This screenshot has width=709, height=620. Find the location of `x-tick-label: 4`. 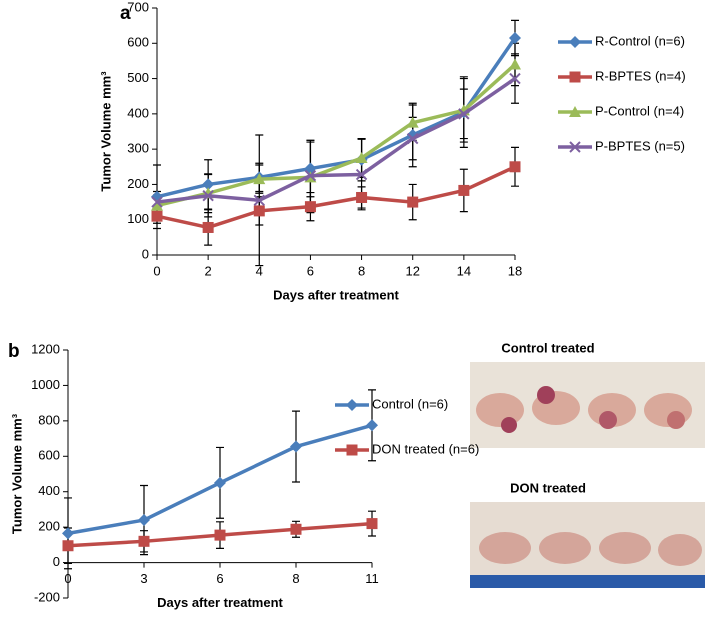

x-tick-label: 4 is located at coordinates (259, 270).